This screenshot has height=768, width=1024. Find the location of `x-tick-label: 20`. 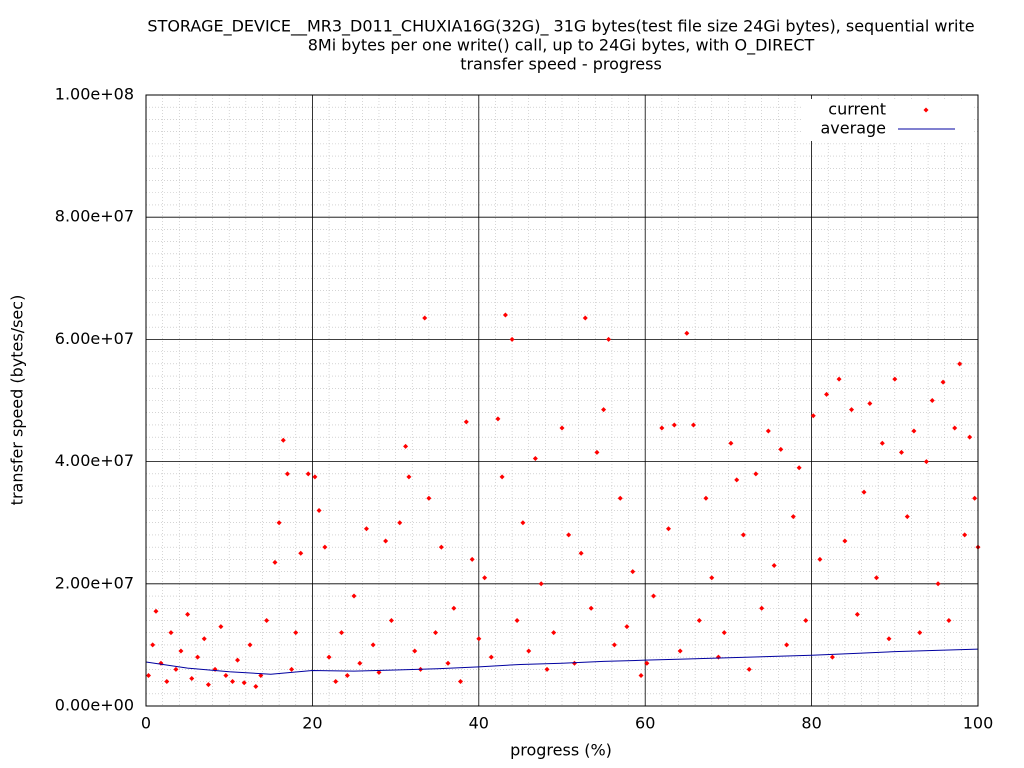

x-tick-label: 20 is located at coordinates (312, 723).